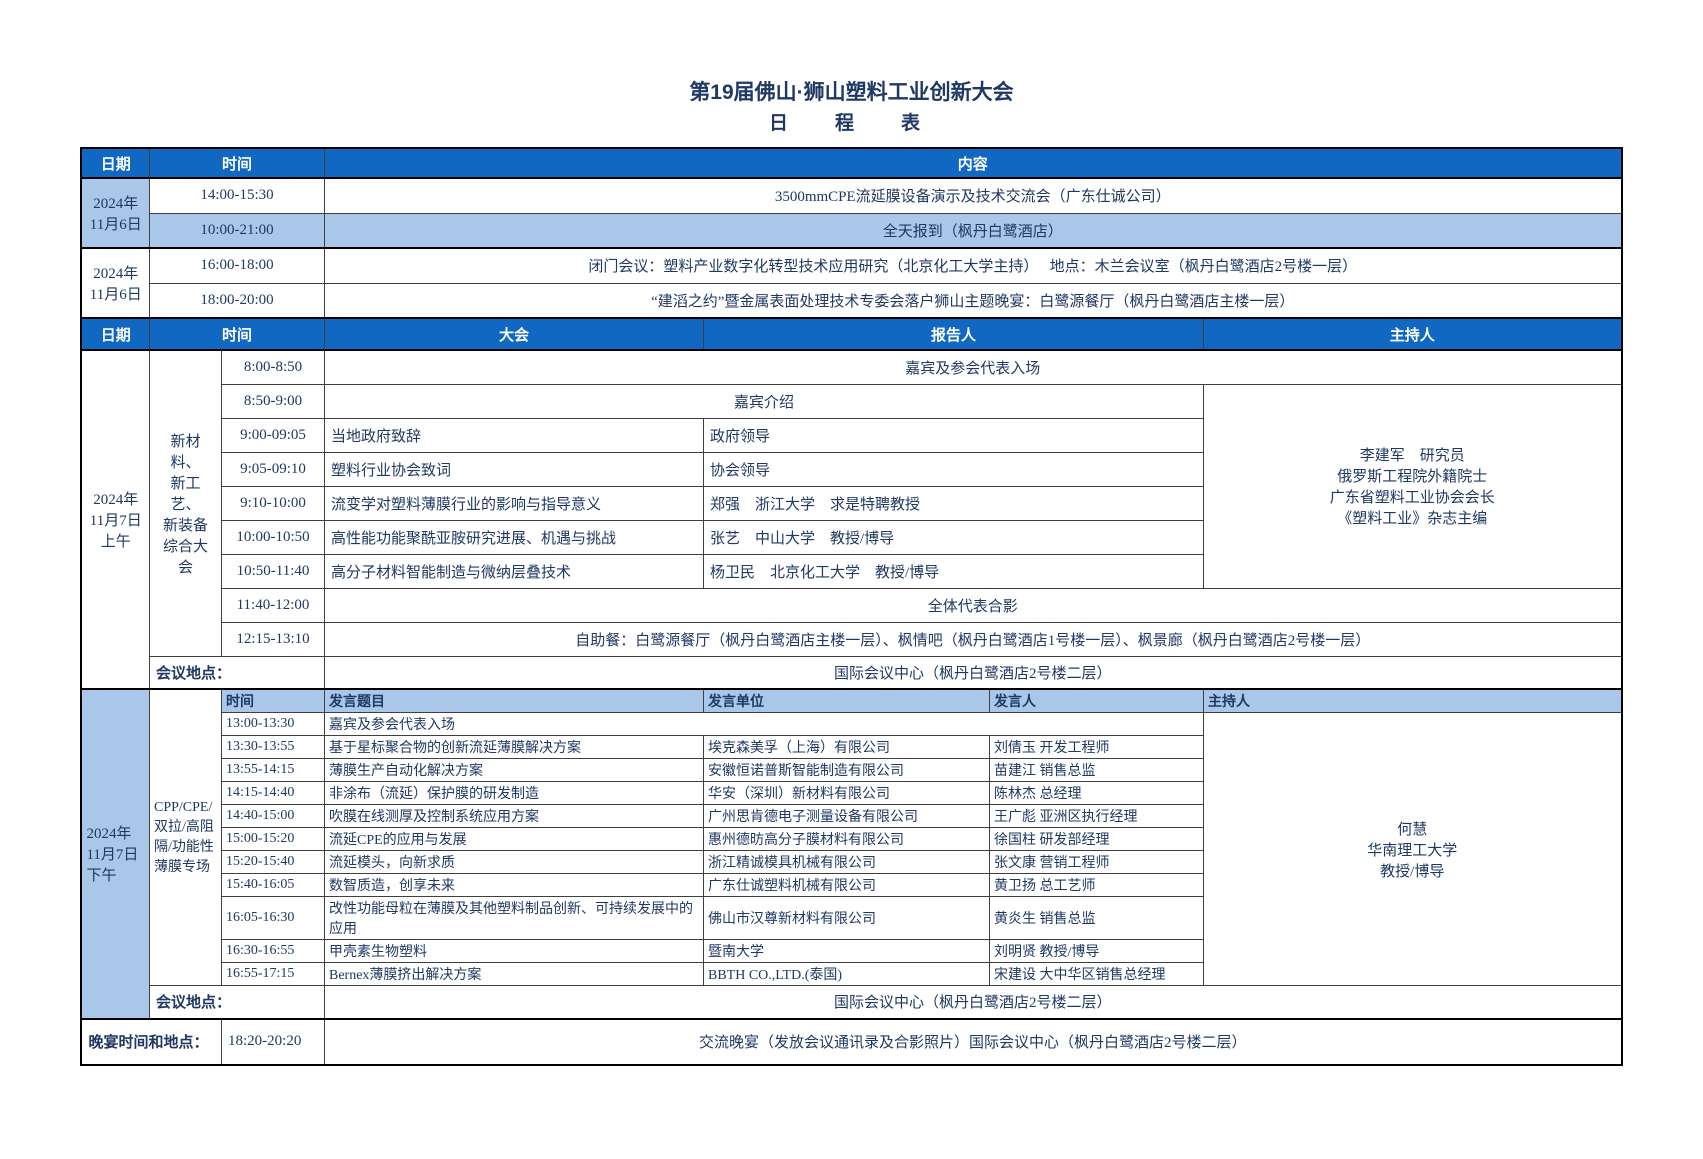 This screenshot has width=1703, height=1159. I want to click on date-cell: 2024年 11月7日 上午, so click(115, 519).